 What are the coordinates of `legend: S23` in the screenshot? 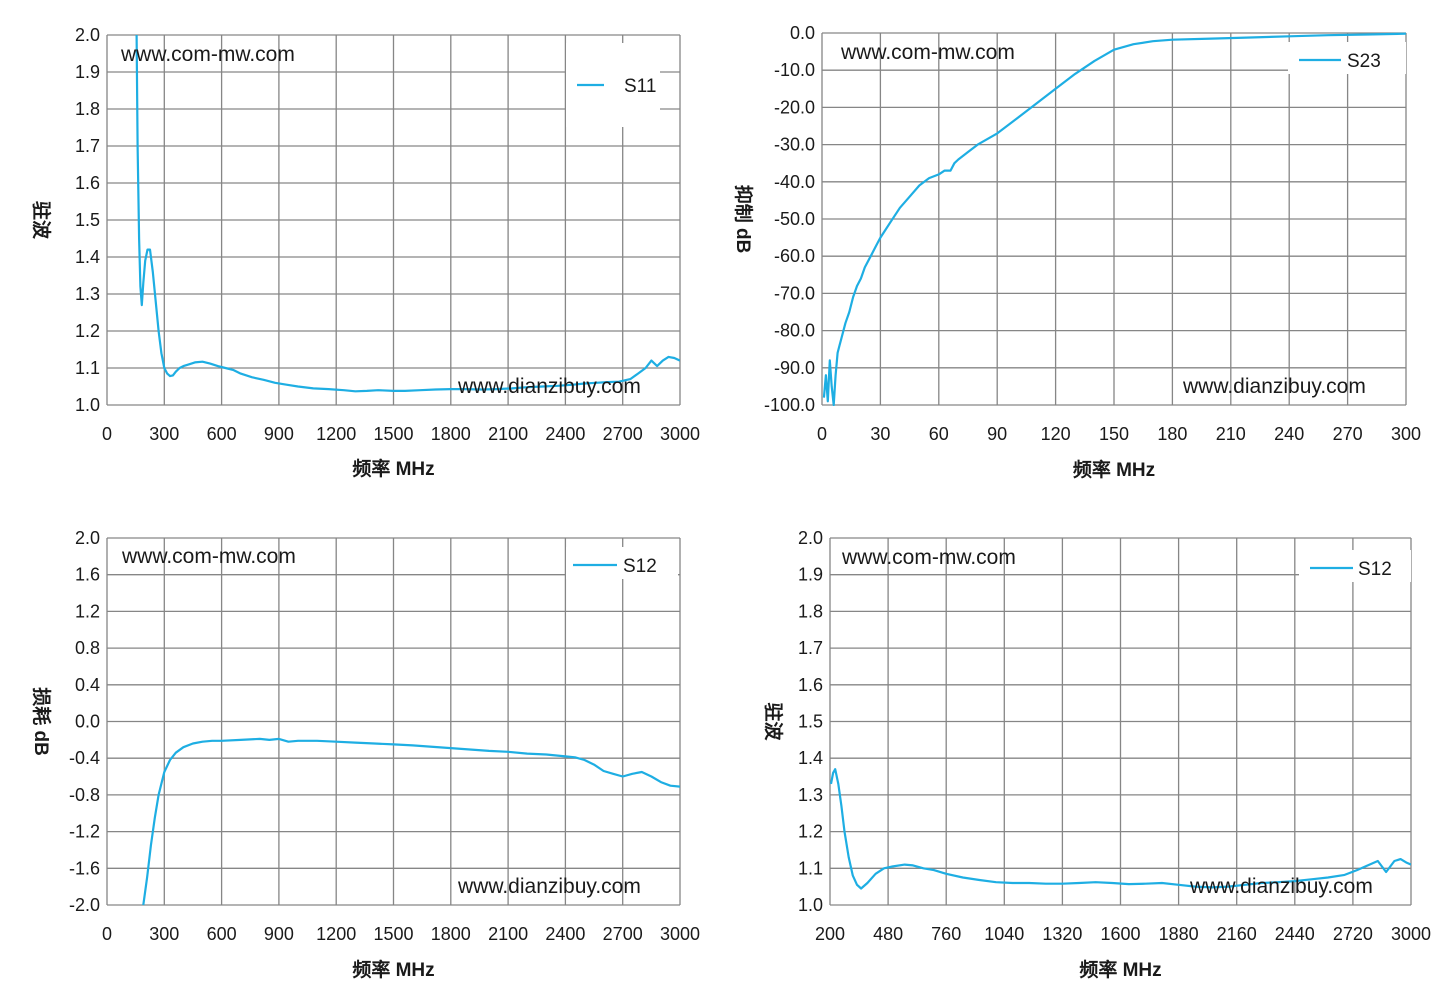 It's located at (1347, 58).